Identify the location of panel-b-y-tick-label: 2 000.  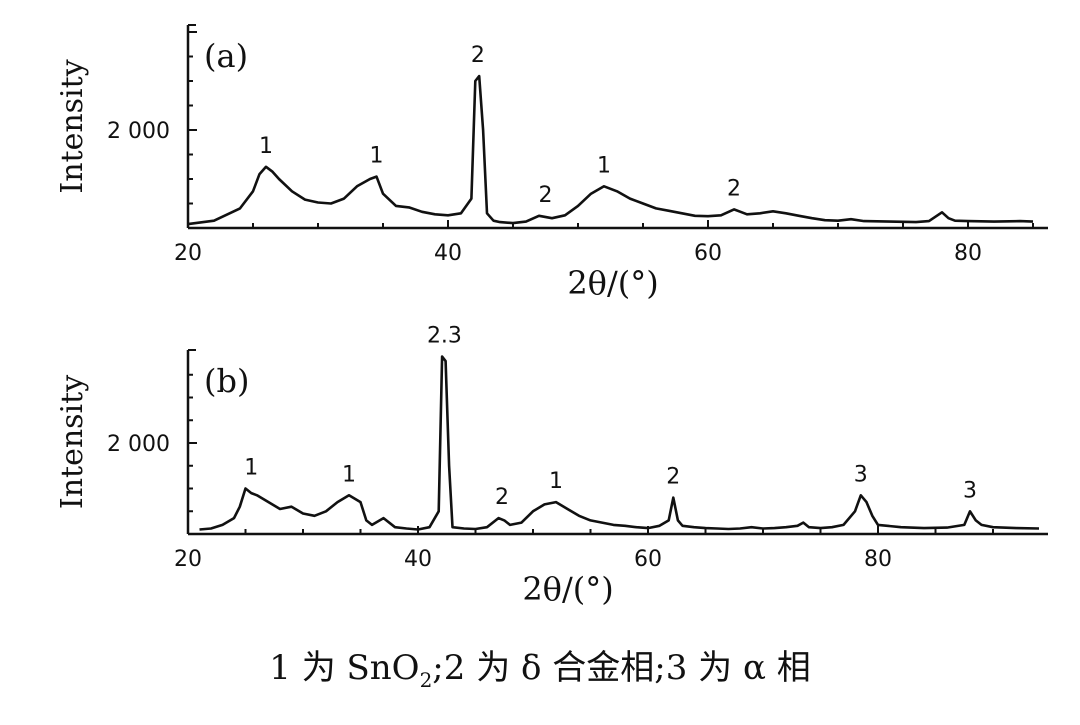
(138, 444).